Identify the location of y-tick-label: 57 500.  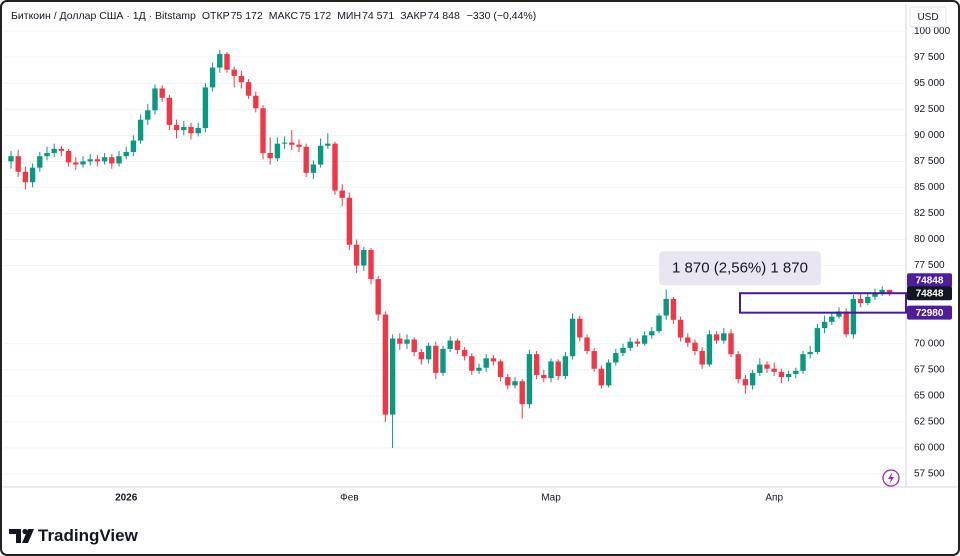
(929, 474).